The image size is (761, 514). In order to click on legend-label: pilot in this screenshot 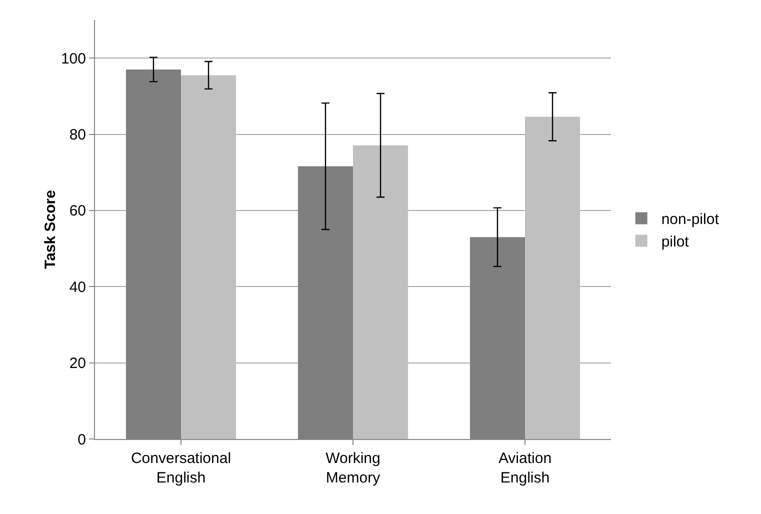, I will do `click(675, 242)`.